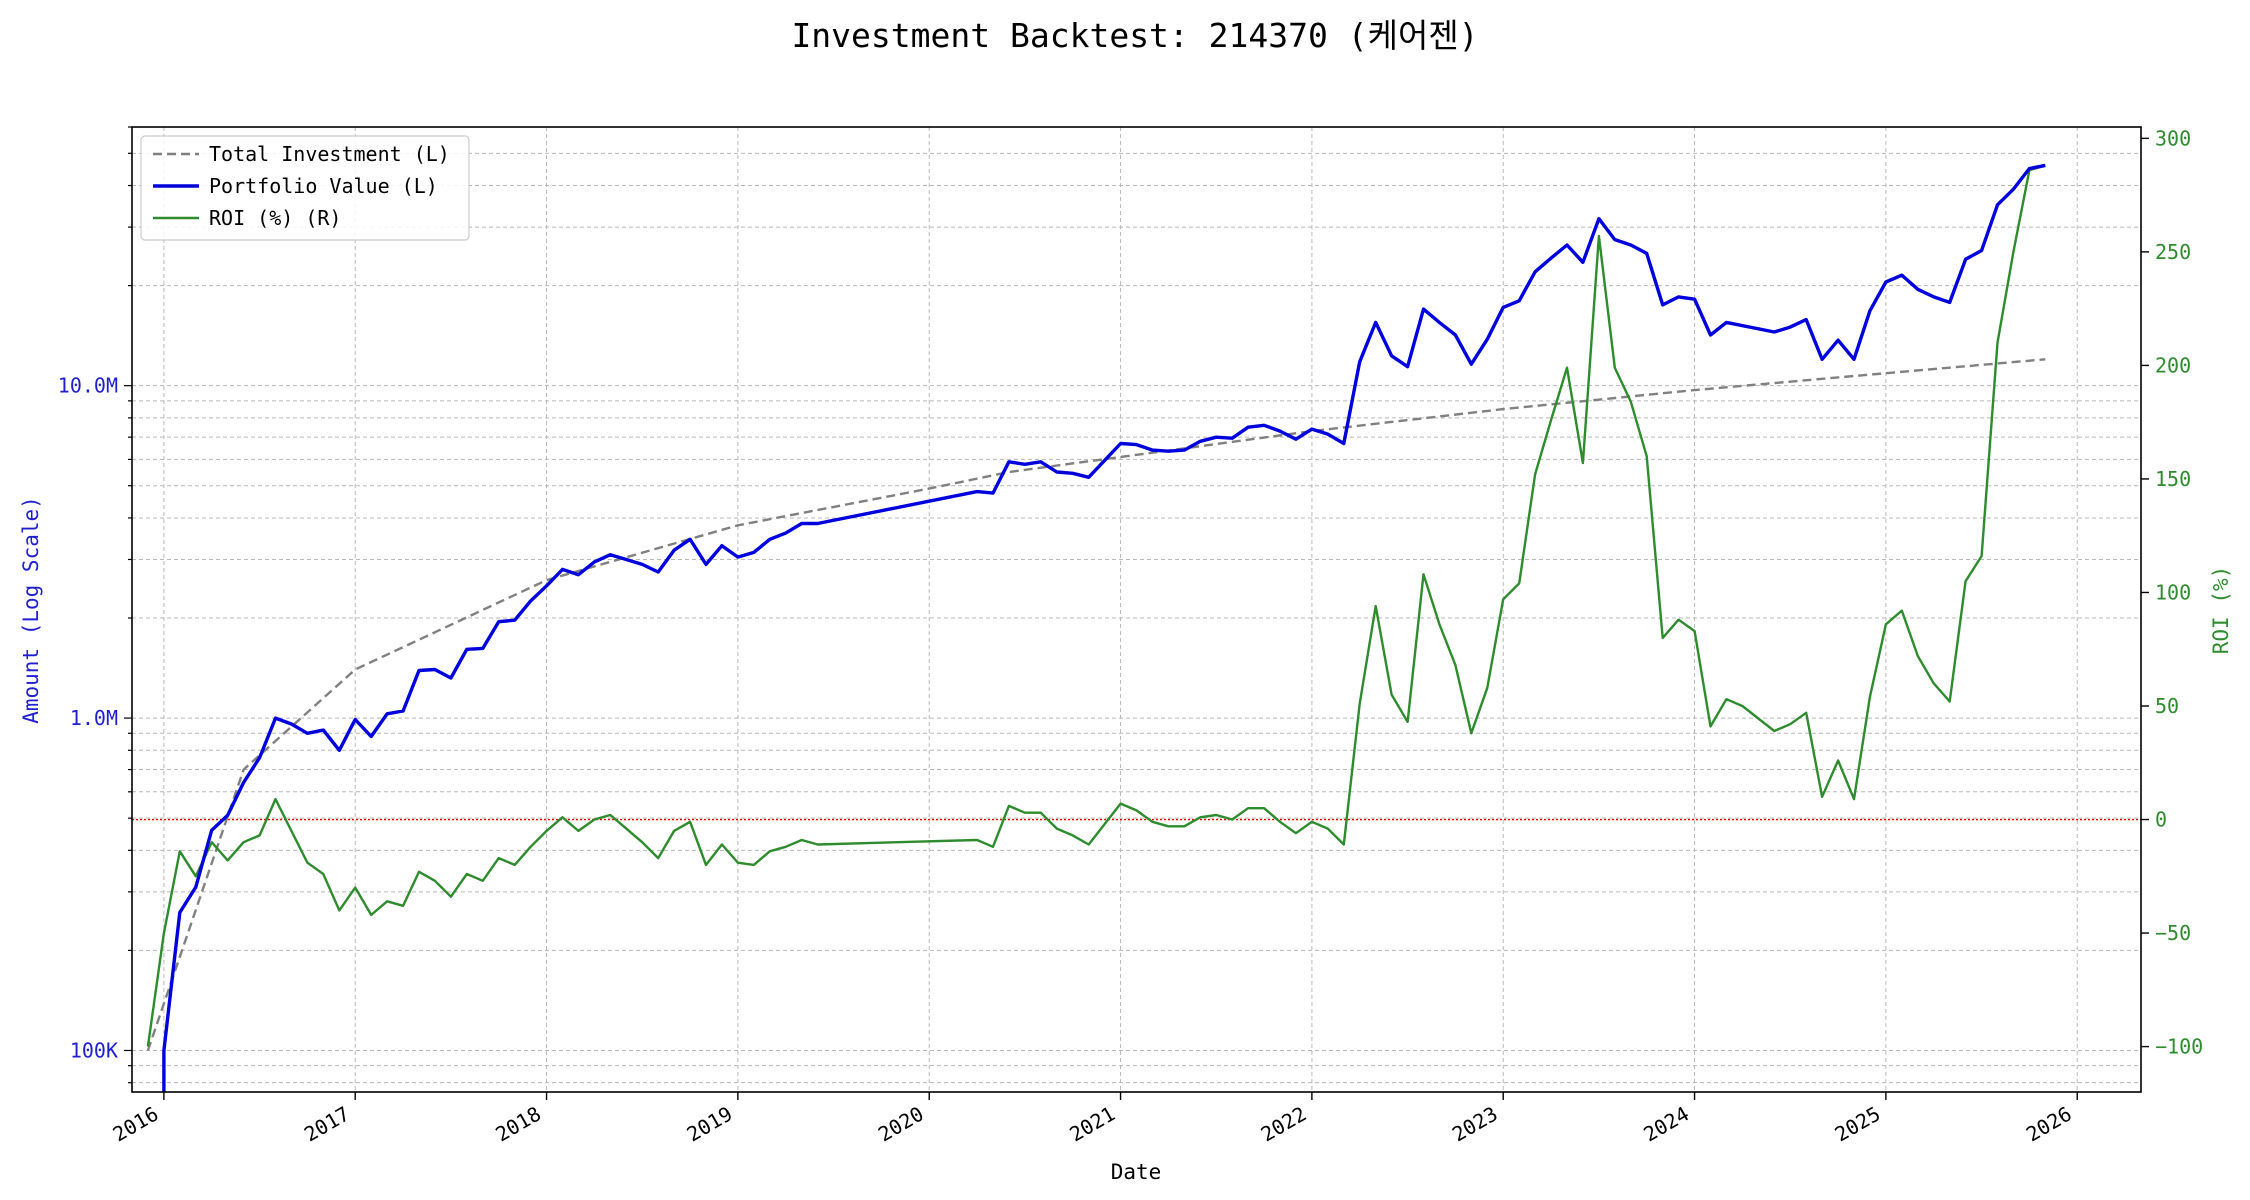 The image size is (2250, 1200). Describe the element at coordinates (2173, 138) in the screenshot. I see `right-tick-label: 300` at that location.